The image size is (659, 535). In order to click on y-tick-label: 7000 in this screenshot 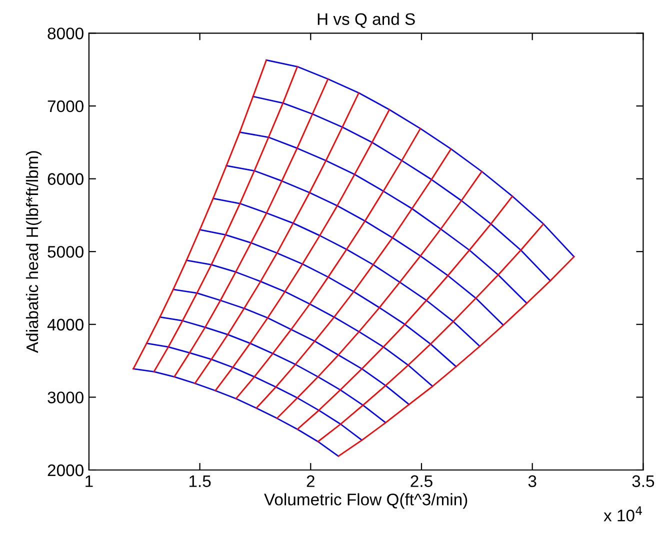, I will do `click(66, 106)`.